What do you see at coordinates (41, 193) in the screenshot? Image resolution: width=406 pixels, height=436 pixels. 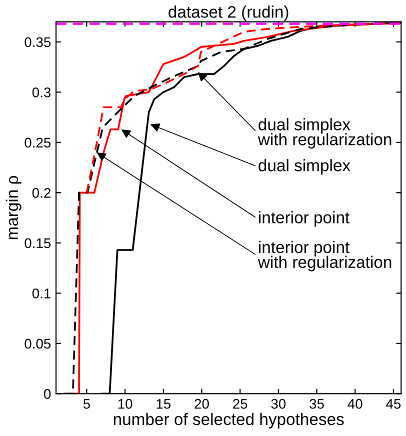 I see `y-tick-label: 0.2` at bounding box center [41, 193].